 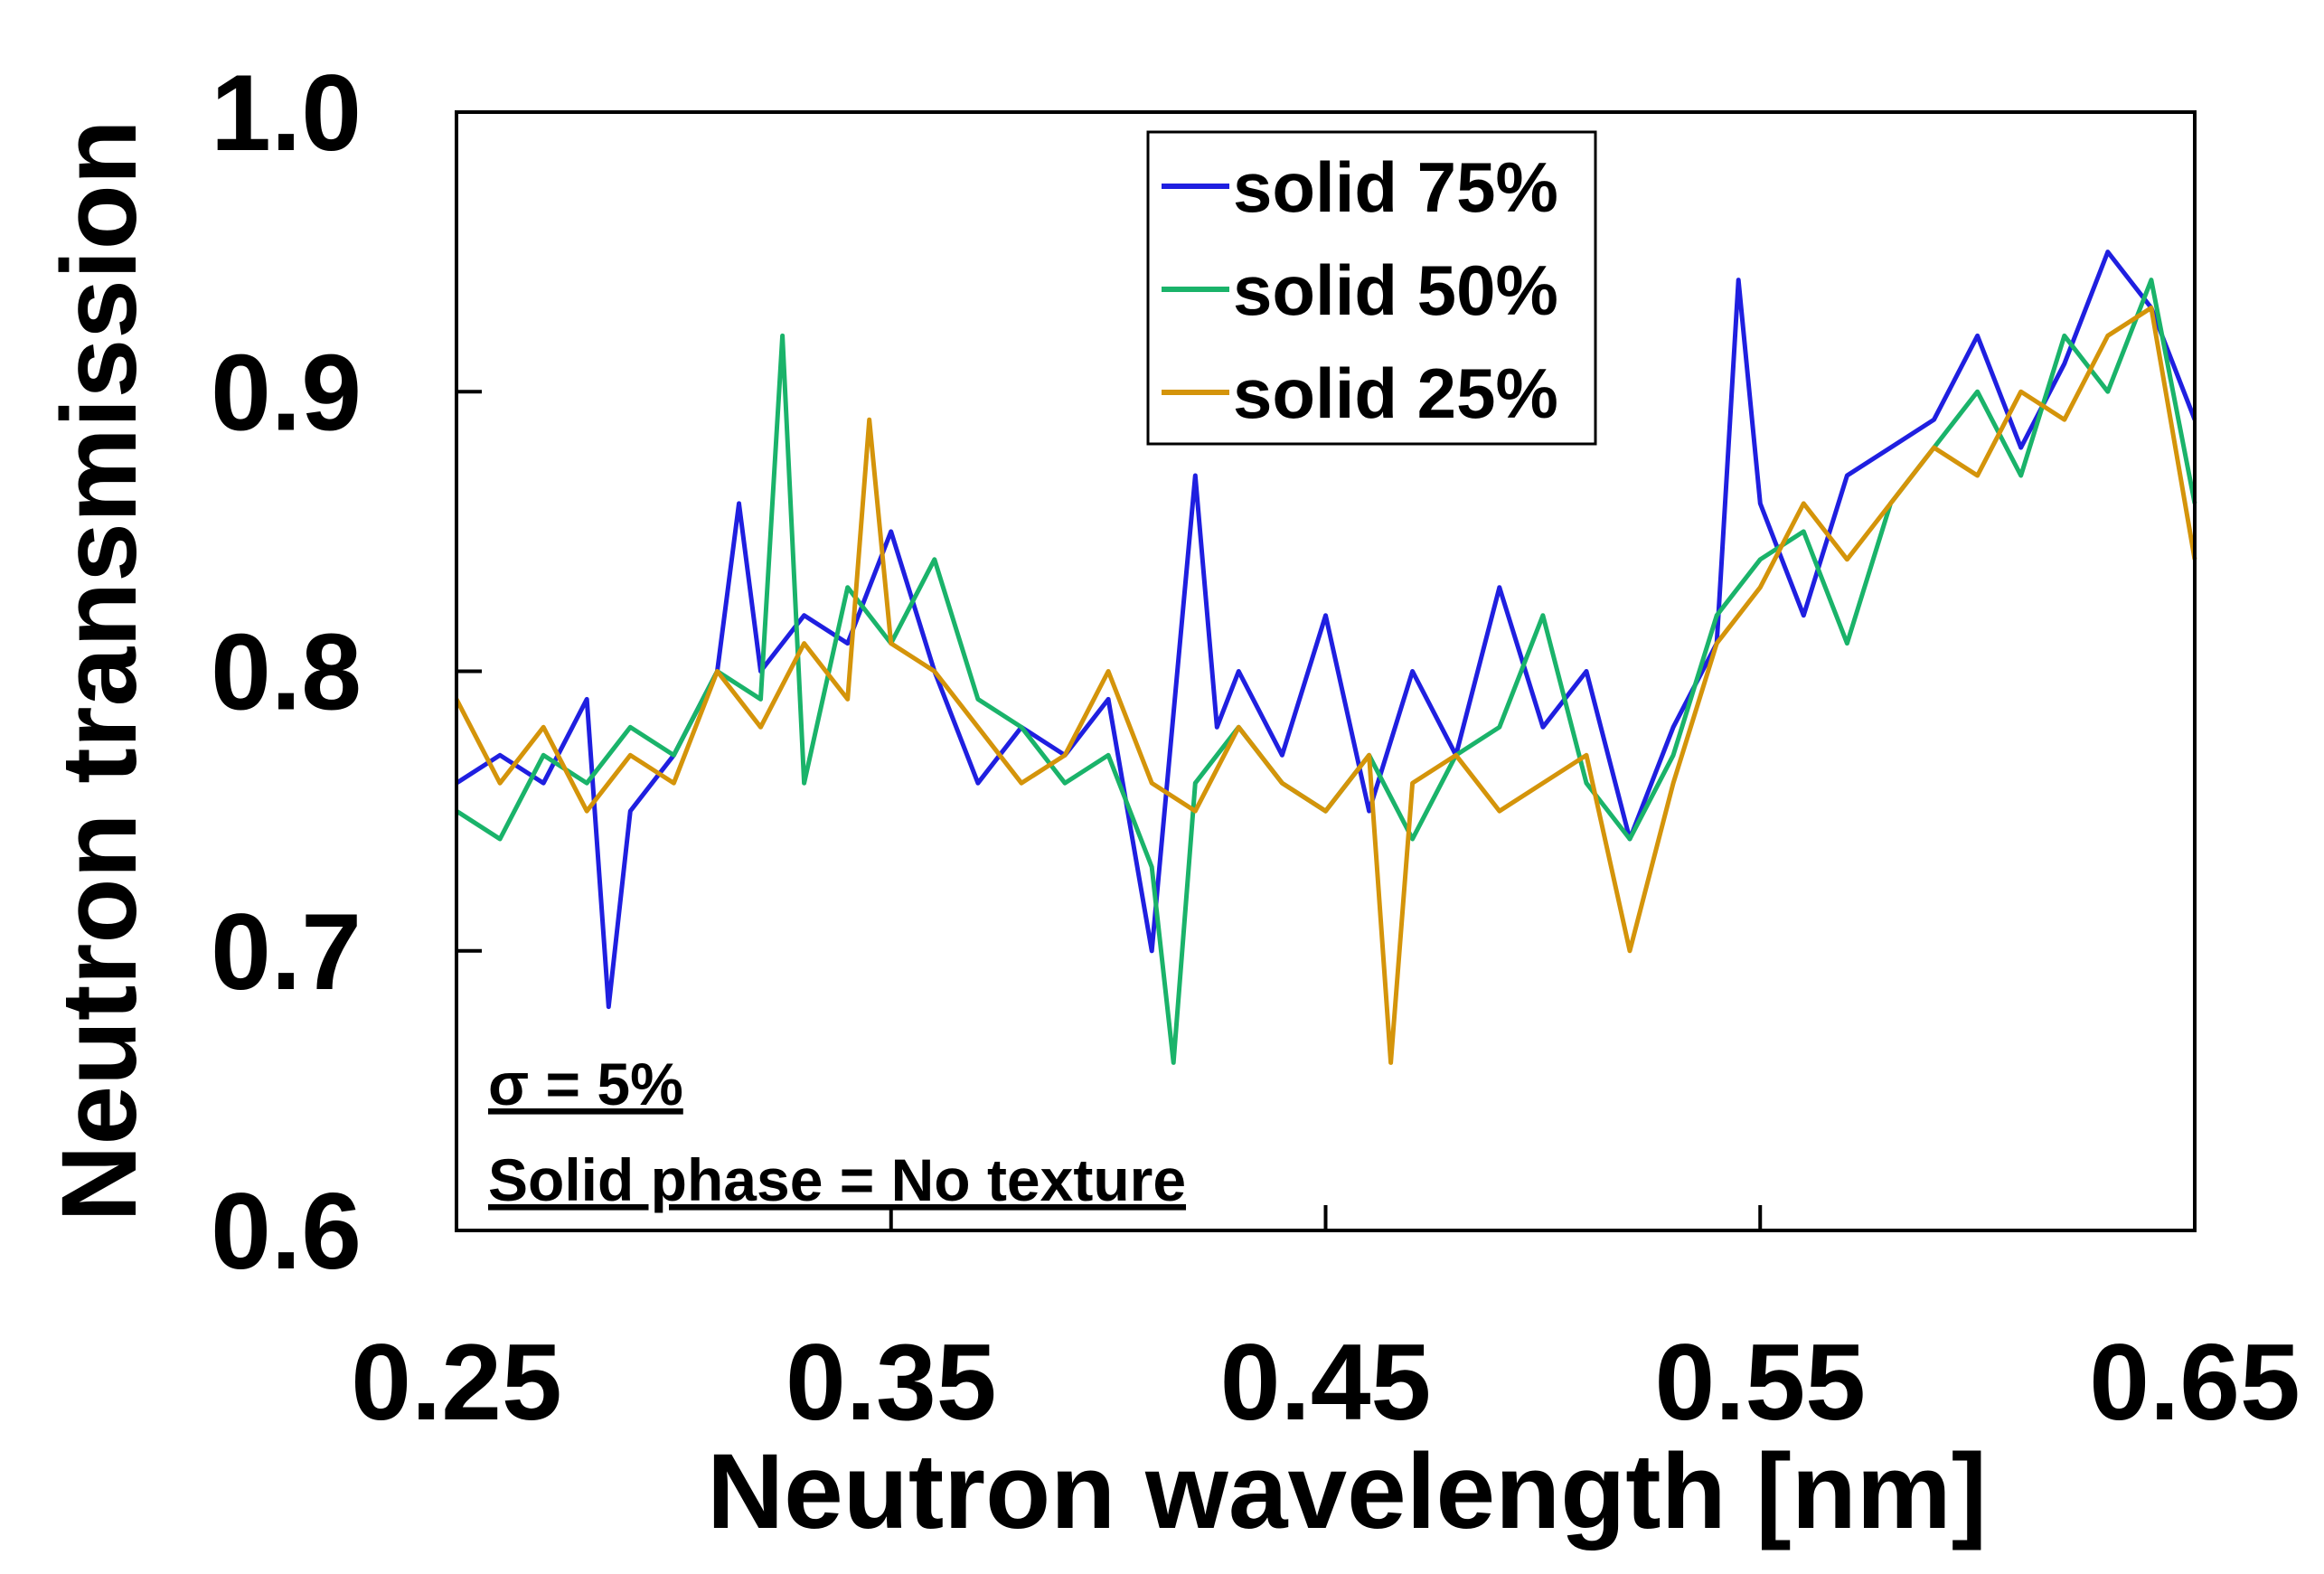 What do you see at coordinates (456, 1382) in the screenshot?
I see `x-tick-label: 0.25` at bounding box center [456, 1382].